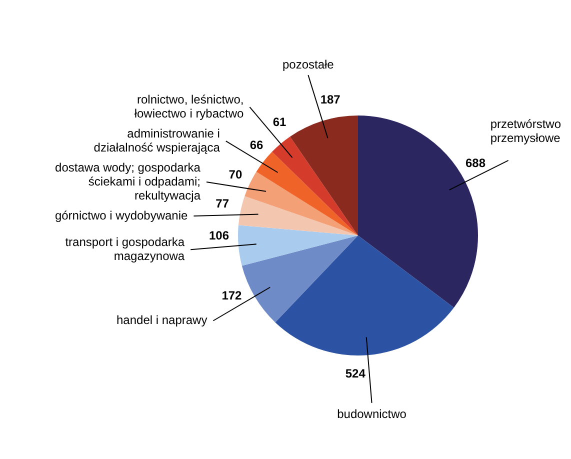 Image resolution: width=571 pixels, height=459 pixels. What do you see at coordinates (232, 295) in the screenshot?
I see `data-label: 172` at bounding box center [232, 295].